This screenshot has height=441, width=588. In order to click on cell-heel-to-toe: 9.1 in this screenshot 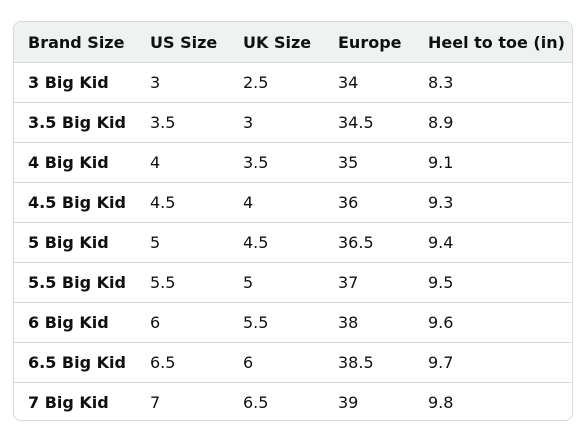, I will do `click(493, 162)`.